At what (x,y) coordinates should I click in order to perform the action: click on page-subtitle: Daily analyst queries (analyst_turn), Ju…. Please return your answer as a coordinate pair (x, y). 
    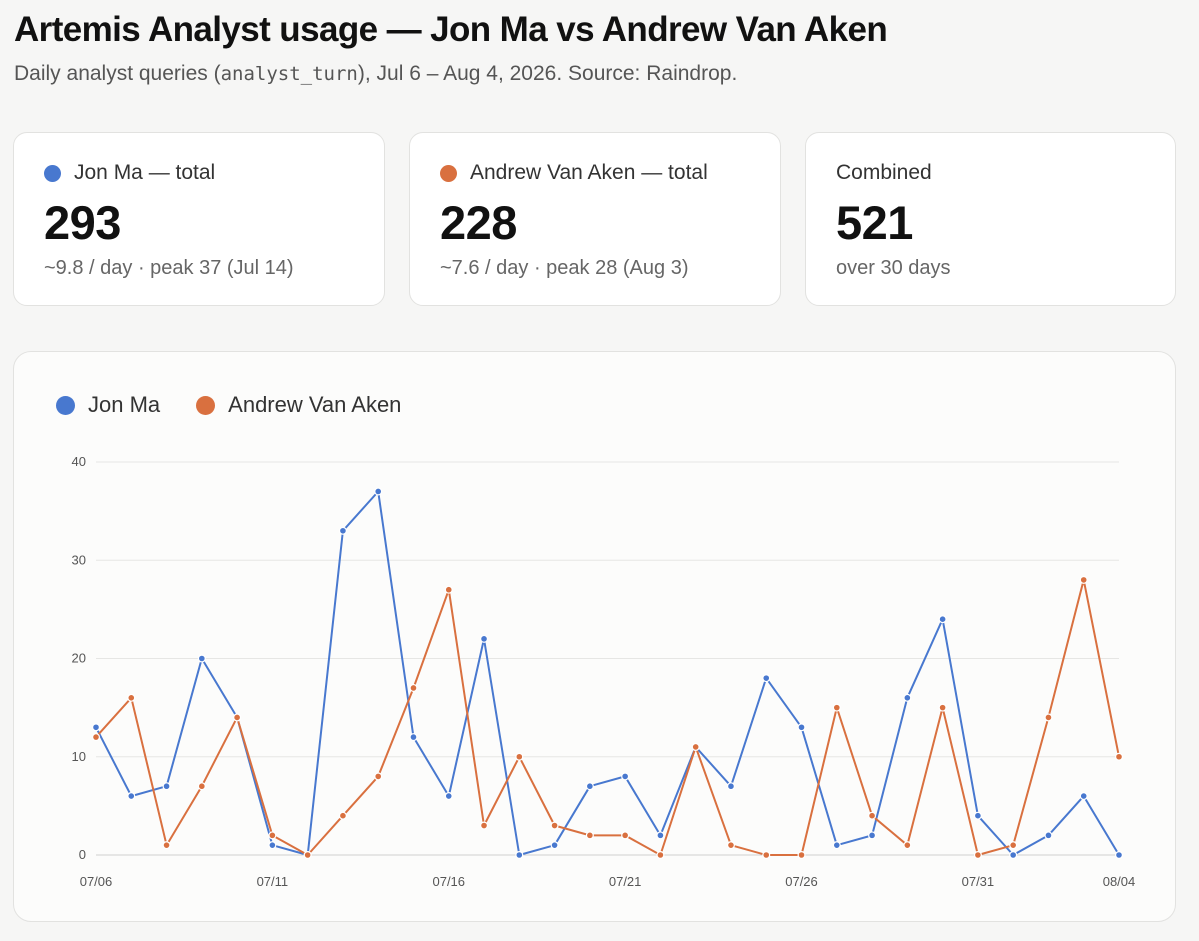
    Looking at the image, I should click on (376, 73).